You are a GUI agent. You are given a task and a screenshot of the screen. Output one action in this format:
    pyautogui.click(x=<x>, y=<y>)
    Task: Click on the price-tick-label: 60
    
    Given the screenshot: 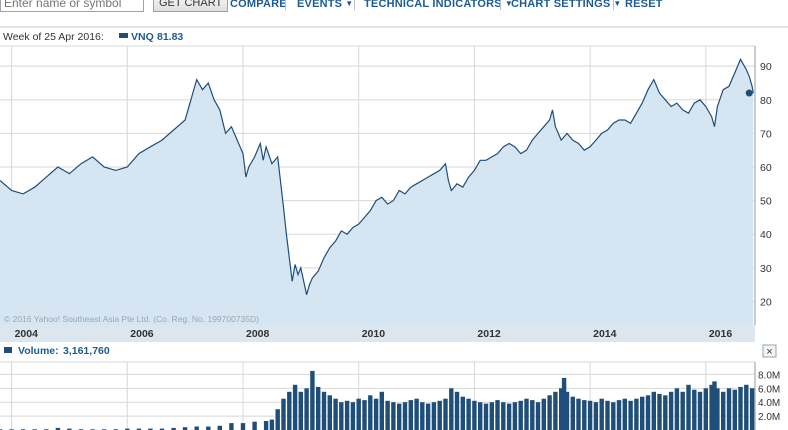 What is the action you would take?
    pyautogui.click(x=766, y=168)
    